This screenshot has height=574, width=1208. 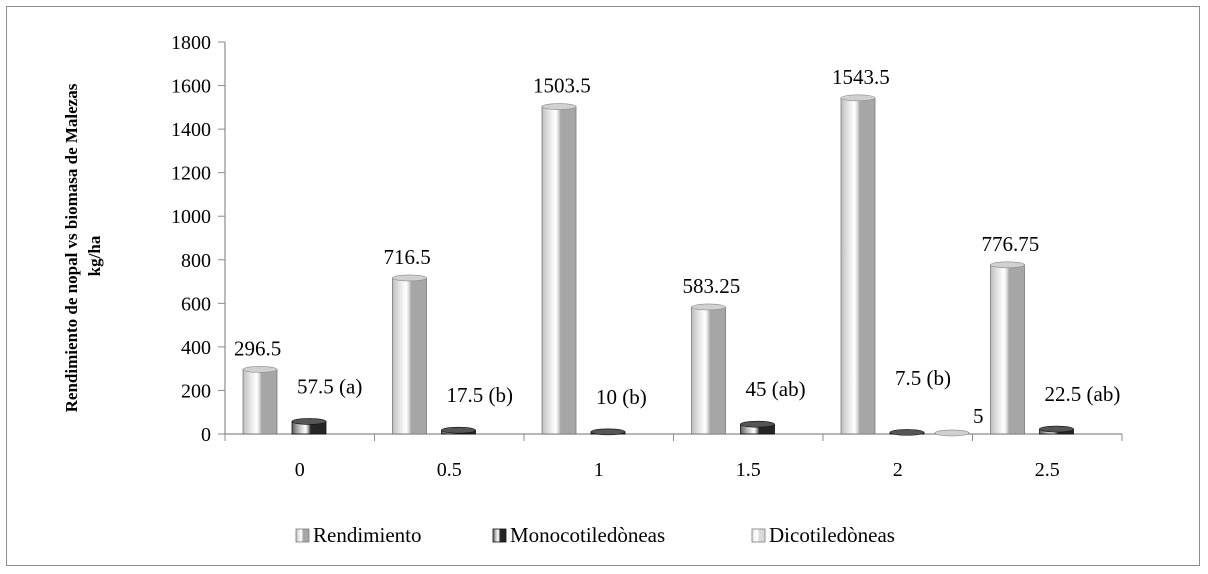 I want to click on y-tick-label: 1600, so click(x=191, y=87).